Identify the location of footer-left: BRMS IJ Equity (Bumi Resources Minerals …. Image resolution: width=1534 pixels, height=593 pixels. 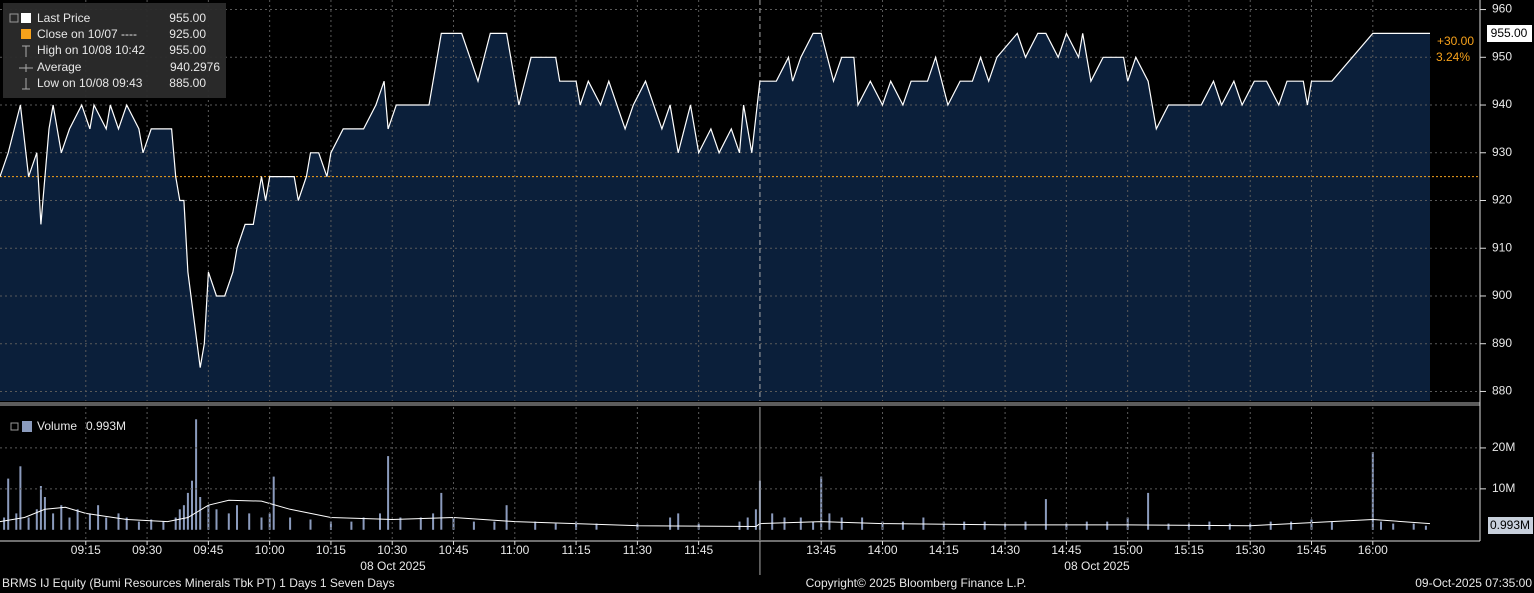
(198, 583).